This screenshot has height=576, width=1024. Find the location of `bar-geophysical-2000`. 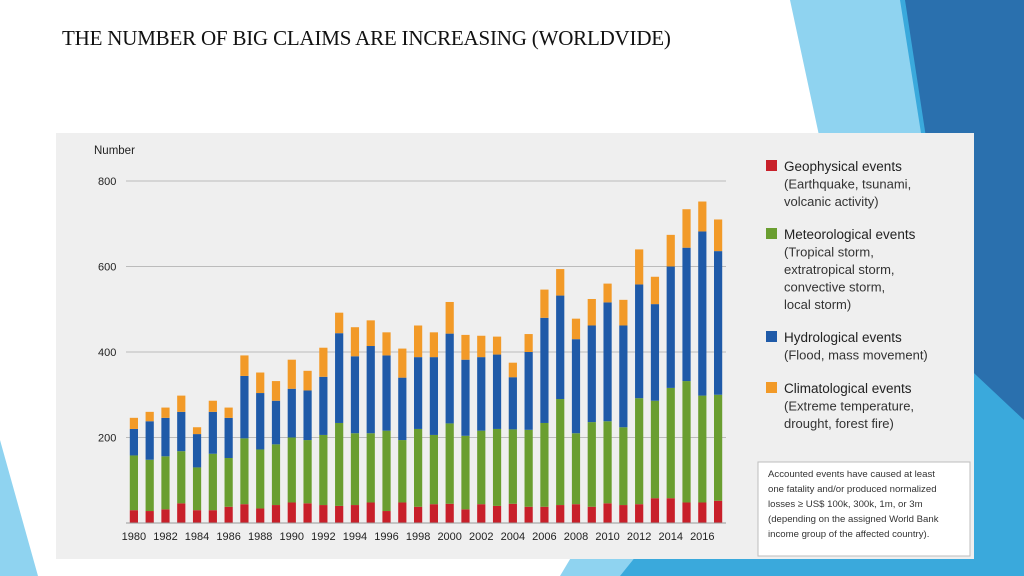

bar-geophysical-2000 is located at coordinates (449, 513).